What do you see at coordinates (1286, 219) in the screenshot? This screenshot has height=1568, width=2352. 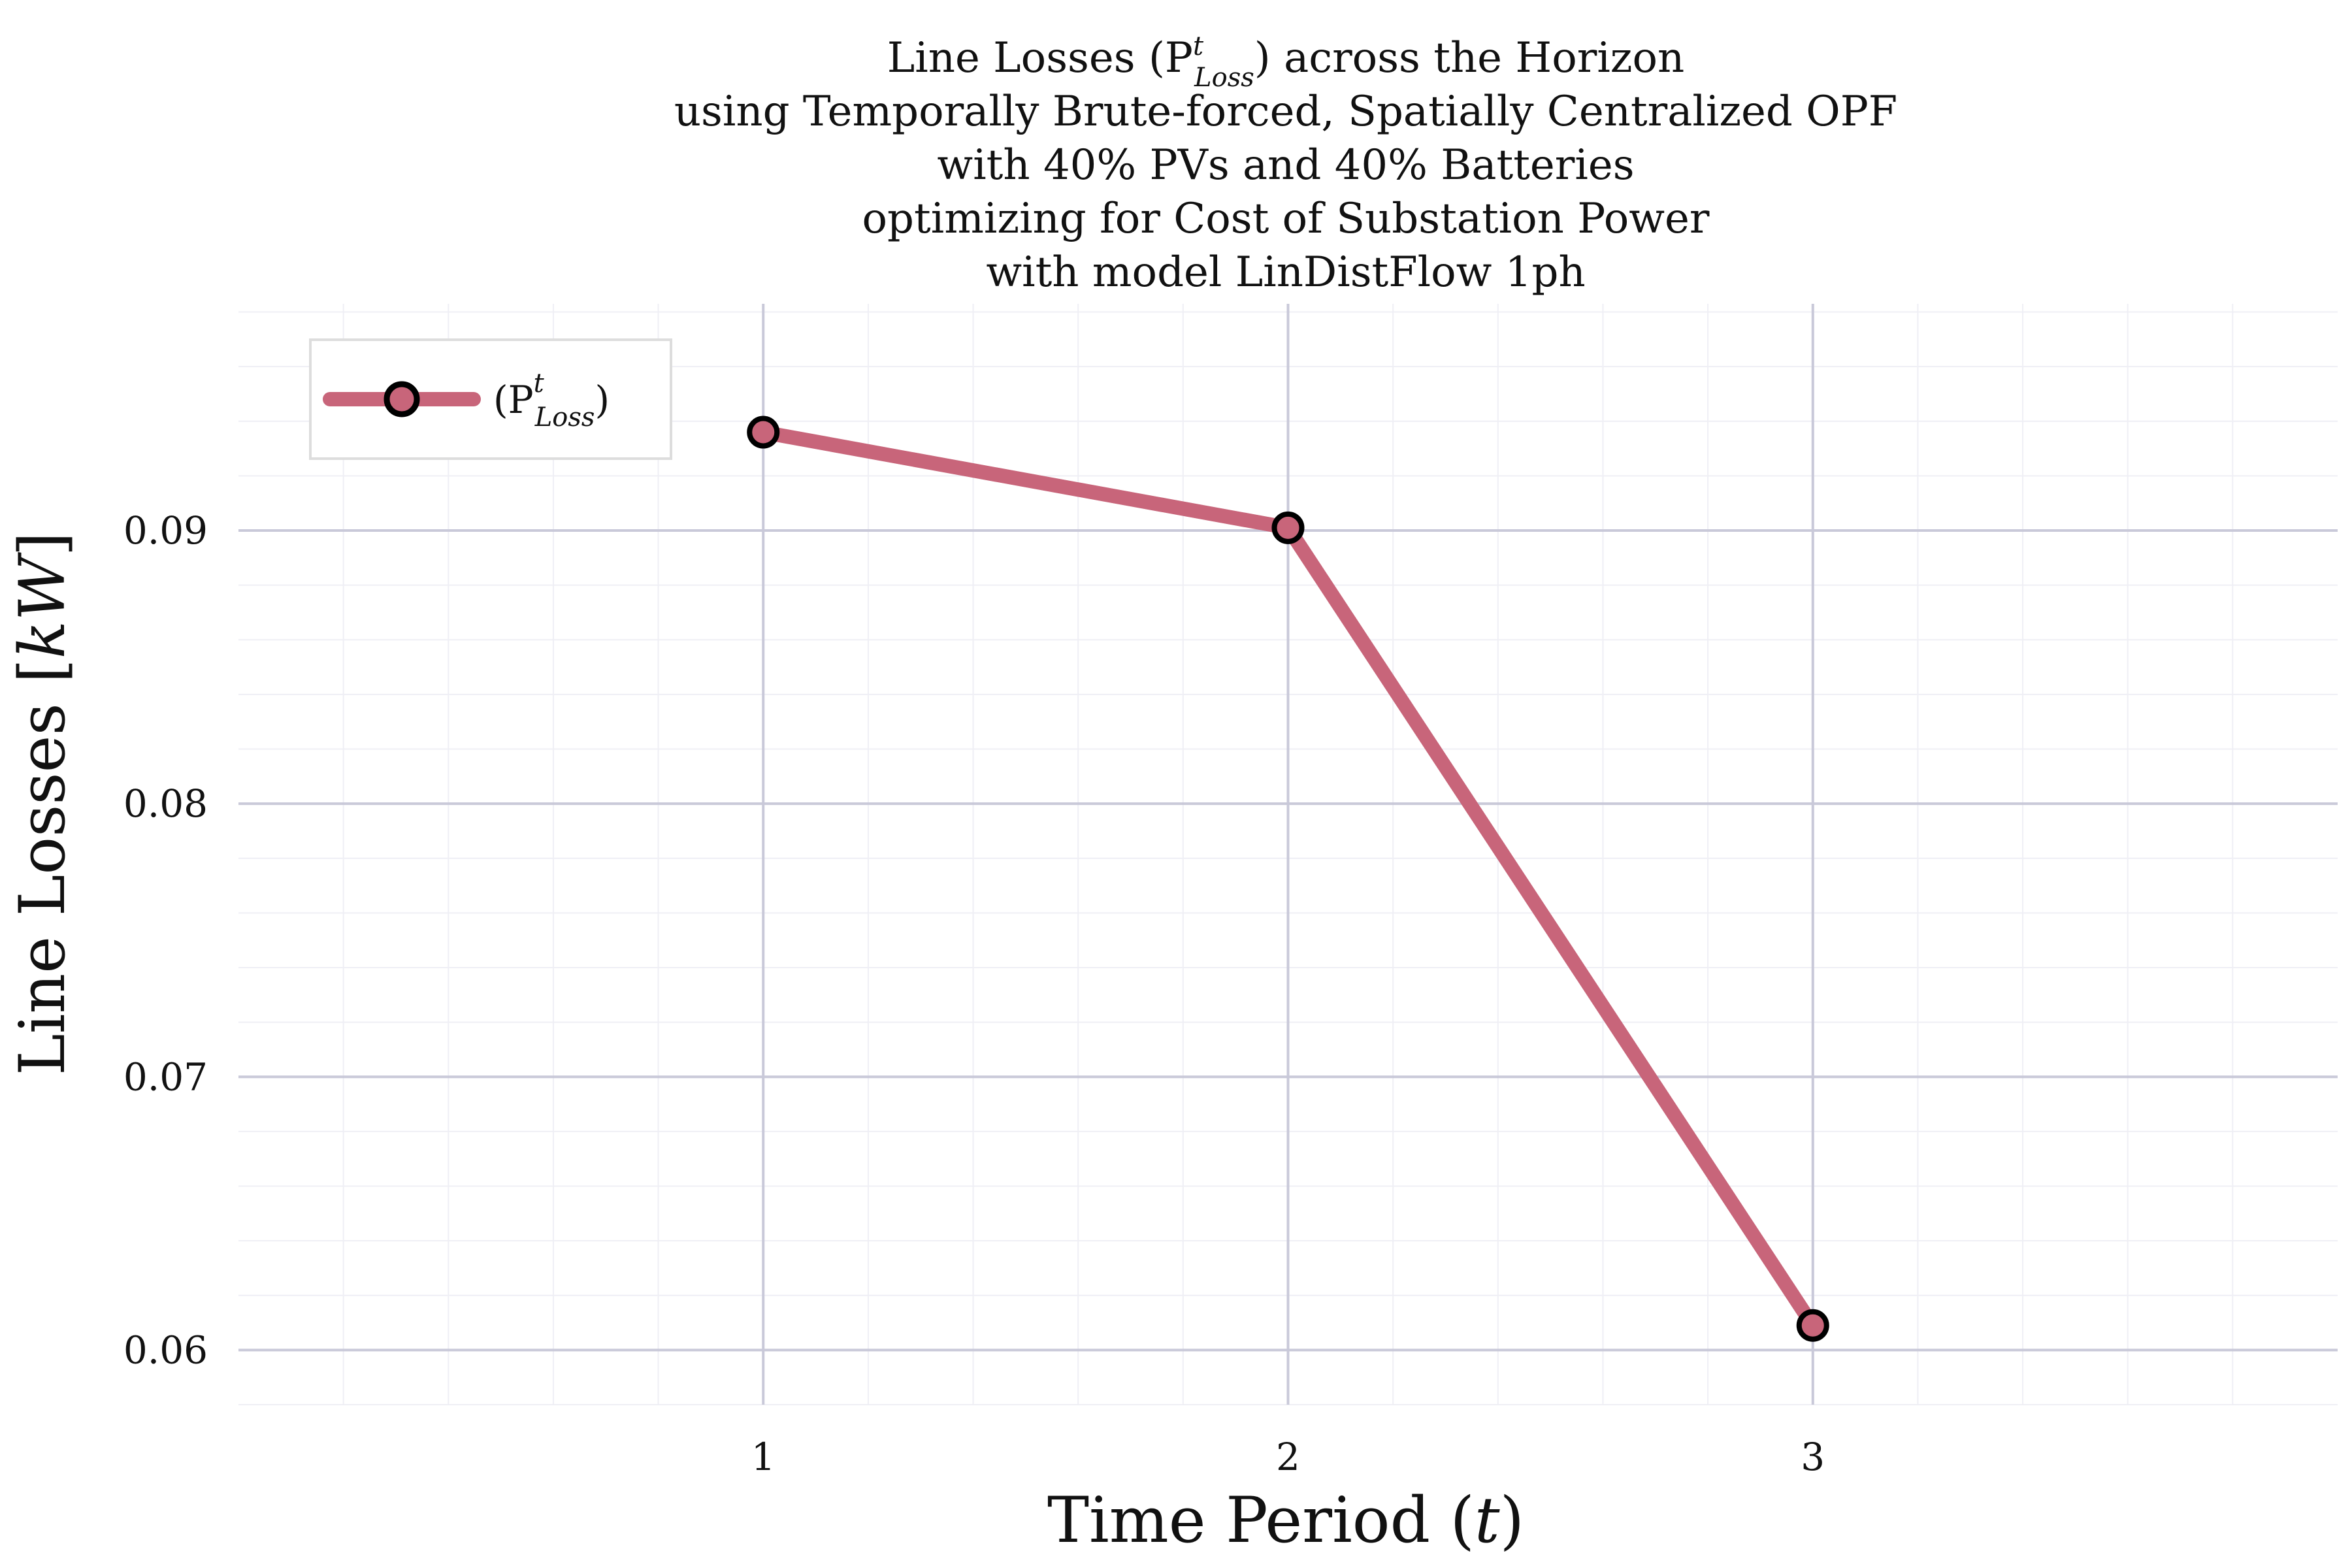 I see `title-line-4: optimizing for Cost of Substation Power` at bounding box center [1286, 219].